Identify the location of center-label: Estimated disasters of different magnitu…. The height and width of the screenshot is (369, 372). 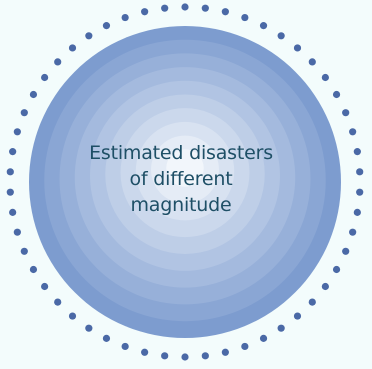
(181, 179).